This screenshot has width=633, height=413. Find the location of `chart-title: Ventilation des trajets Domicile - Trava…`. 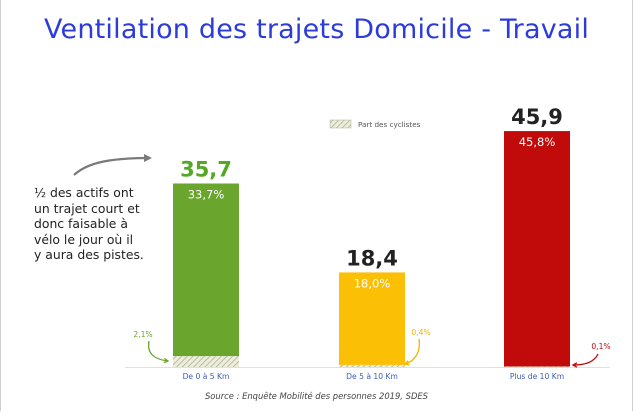

chart-title: Ventilation des trajets Domicile - Trava… is located at coordinates (316, 29).